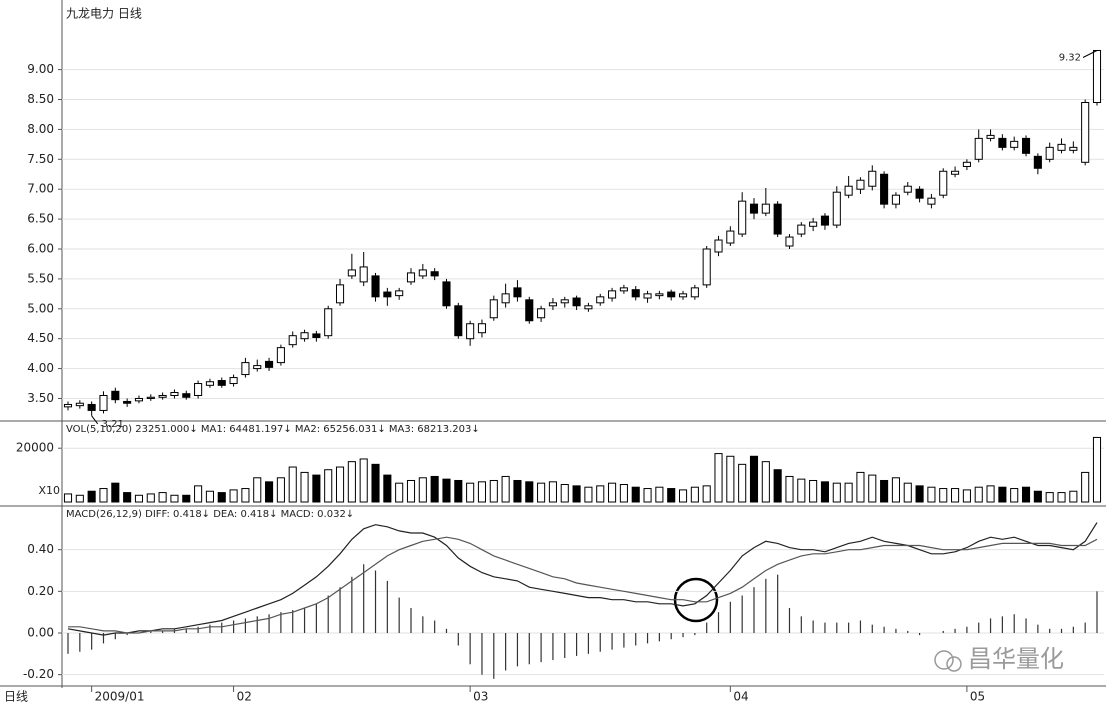  I want to click on x-tick-label: 2009/01, so click(120, 697).